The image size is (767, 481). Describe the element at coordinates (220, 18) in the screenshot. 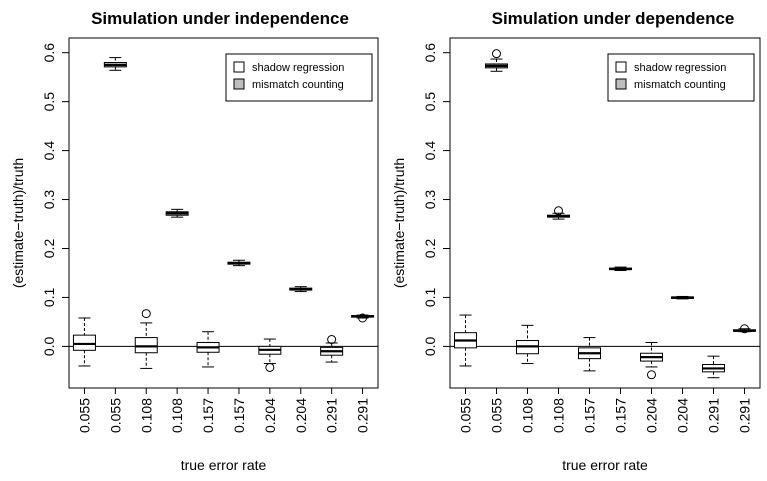

I see `chart-title: Simulation under independence` at that location.